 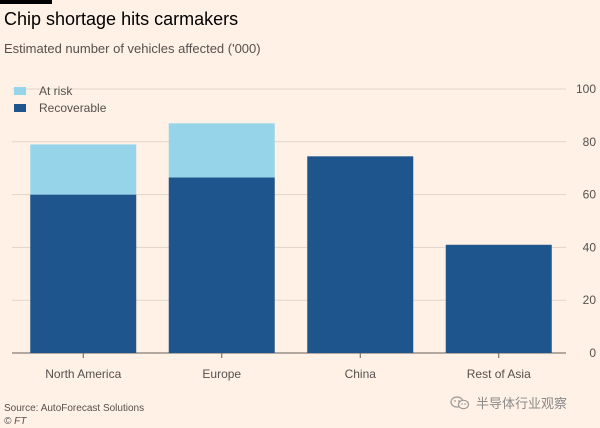 I want to click on legend-item-recoverable: Recoverable, so click(x=60, y=107).